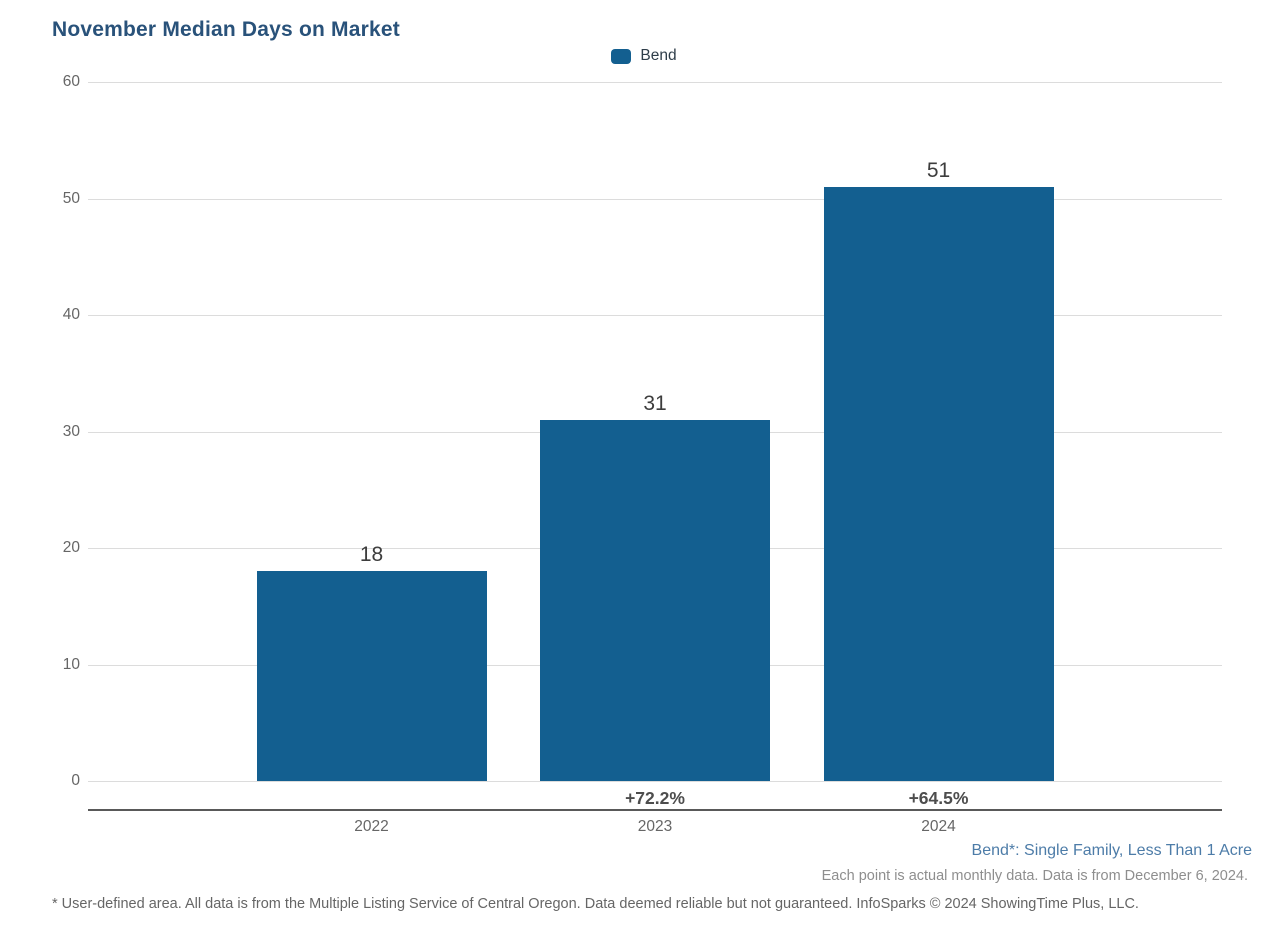  What do you see at coordinates (371, 555) in the screenshot?
I see `bar-value-label-2022: 18` at bounding box center [371, 555].